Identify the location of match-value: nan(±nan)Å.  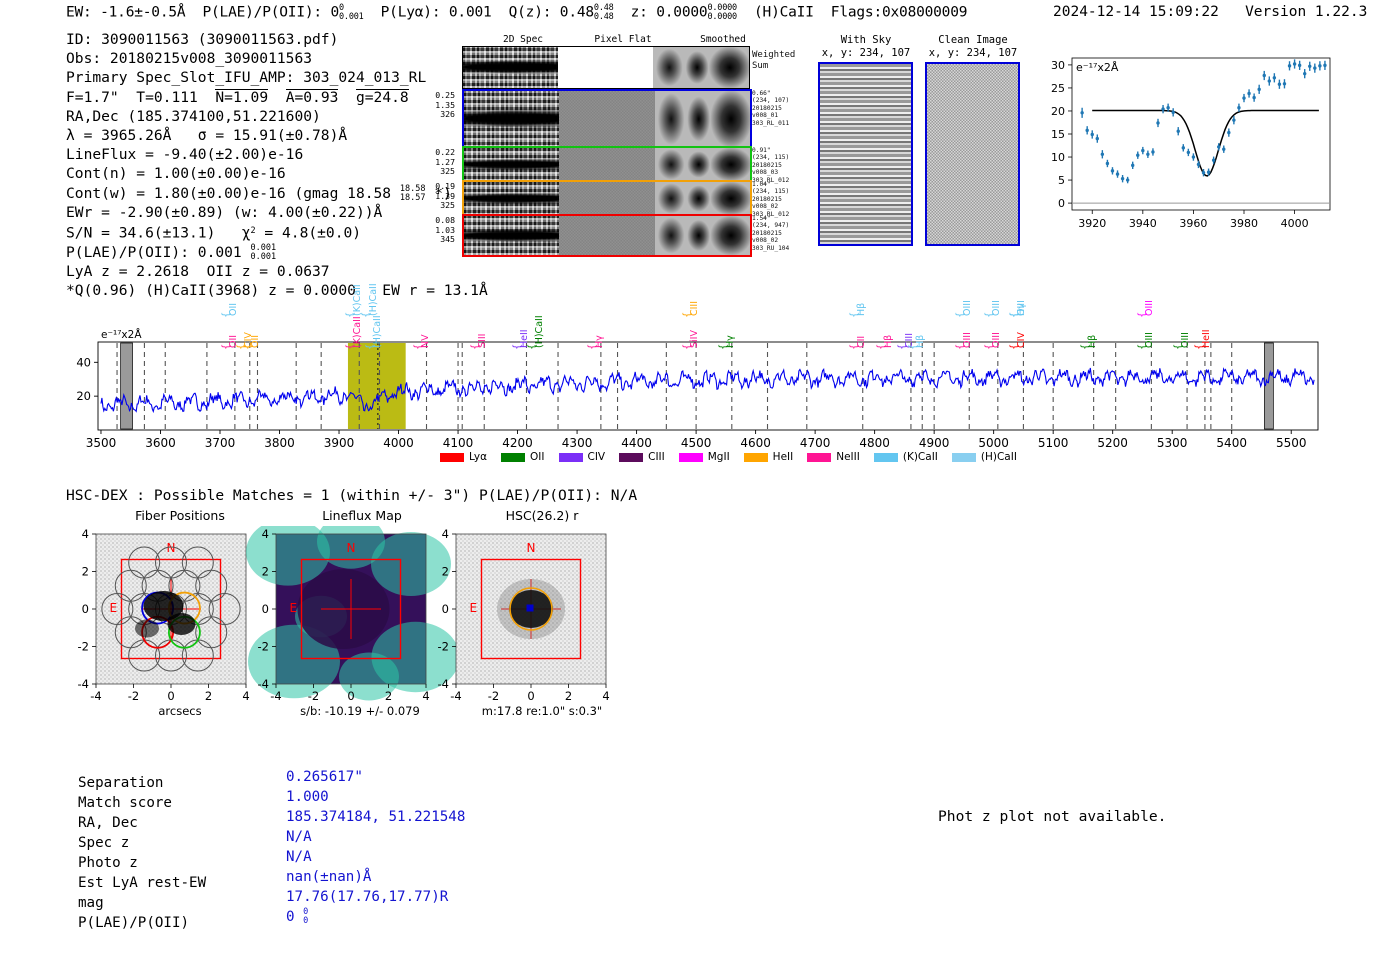
(329, 877).